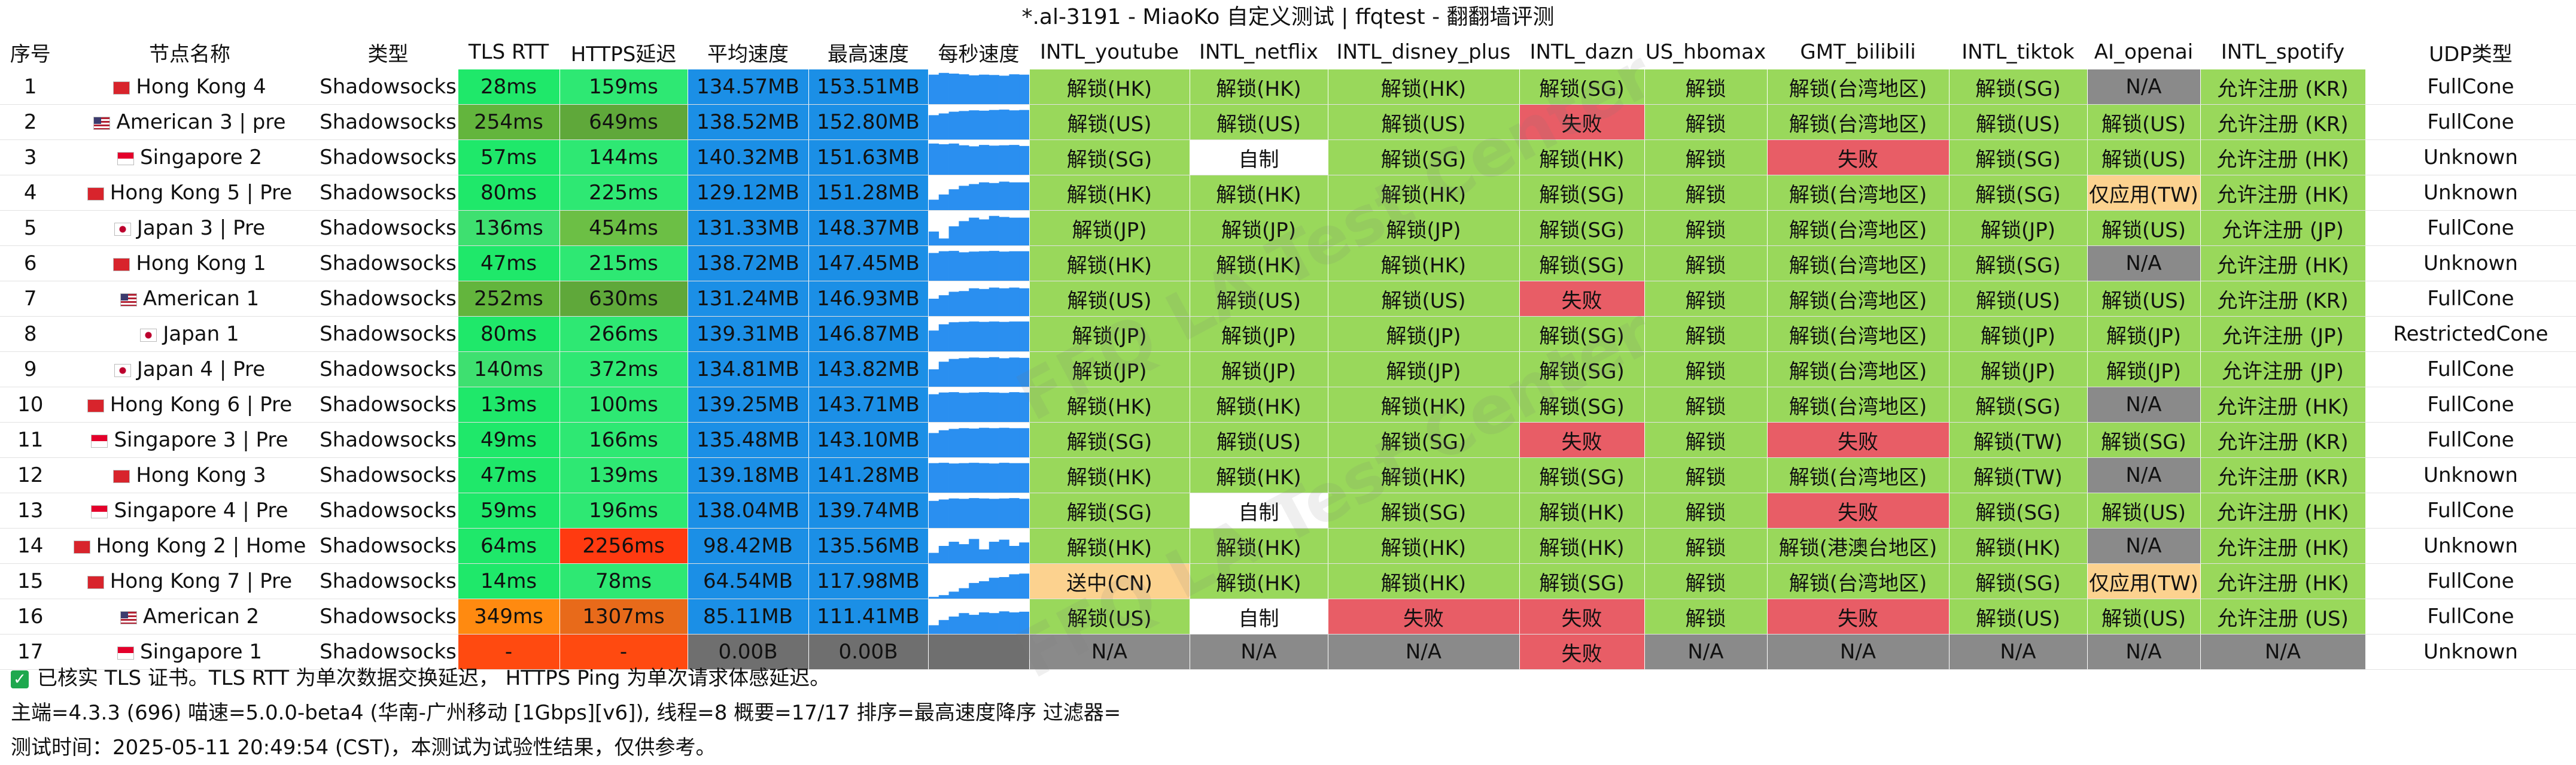  I want to click on row-index: 9, so click(31, 369).